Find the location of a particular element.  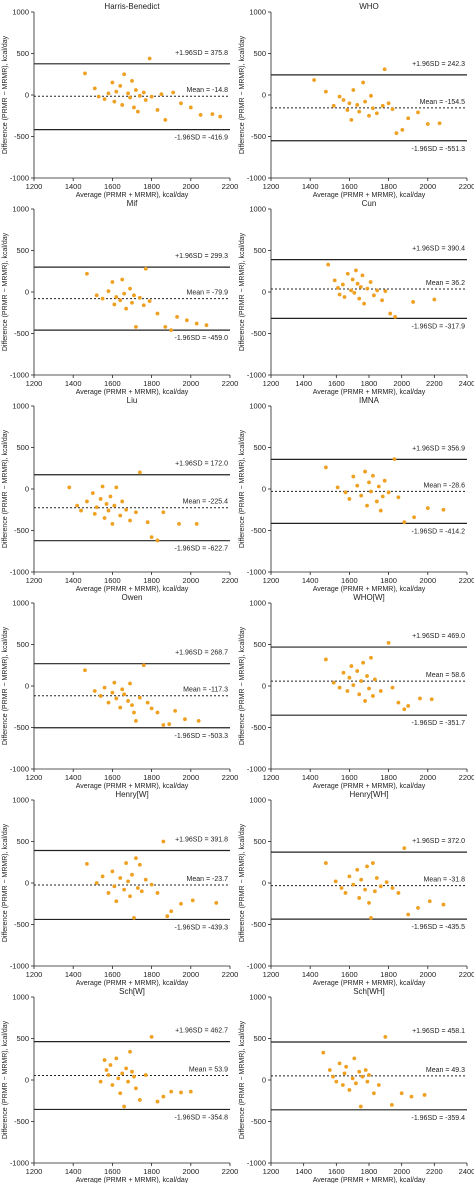

chart-title: IMNA is located at coordinates (369, 400).